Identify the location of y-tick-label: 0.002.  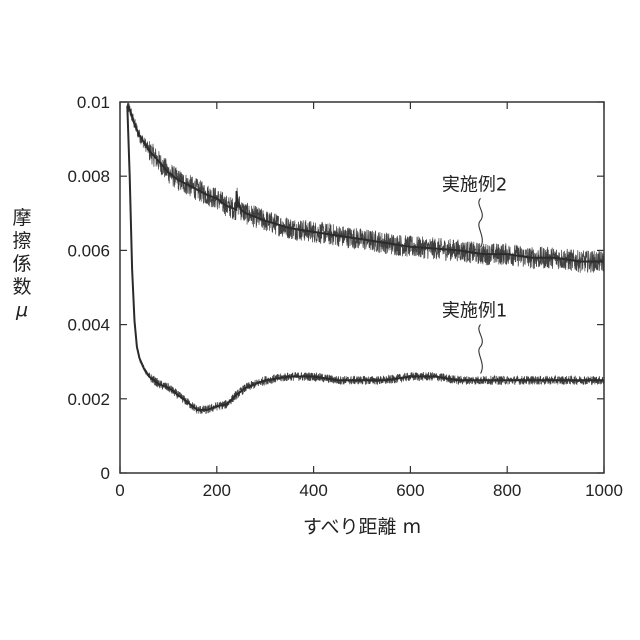
(88, 399).